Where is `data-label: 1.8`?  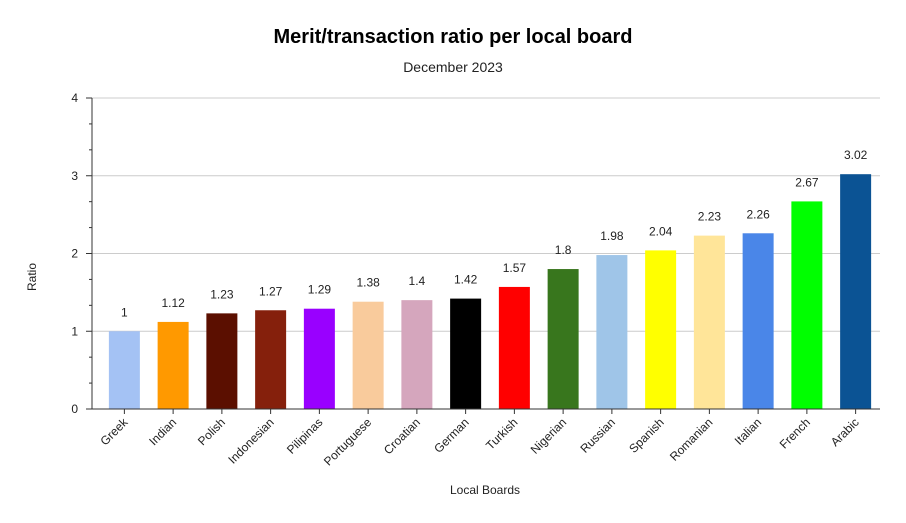
data-label: 1.8 is located at coordinates (563, 250).